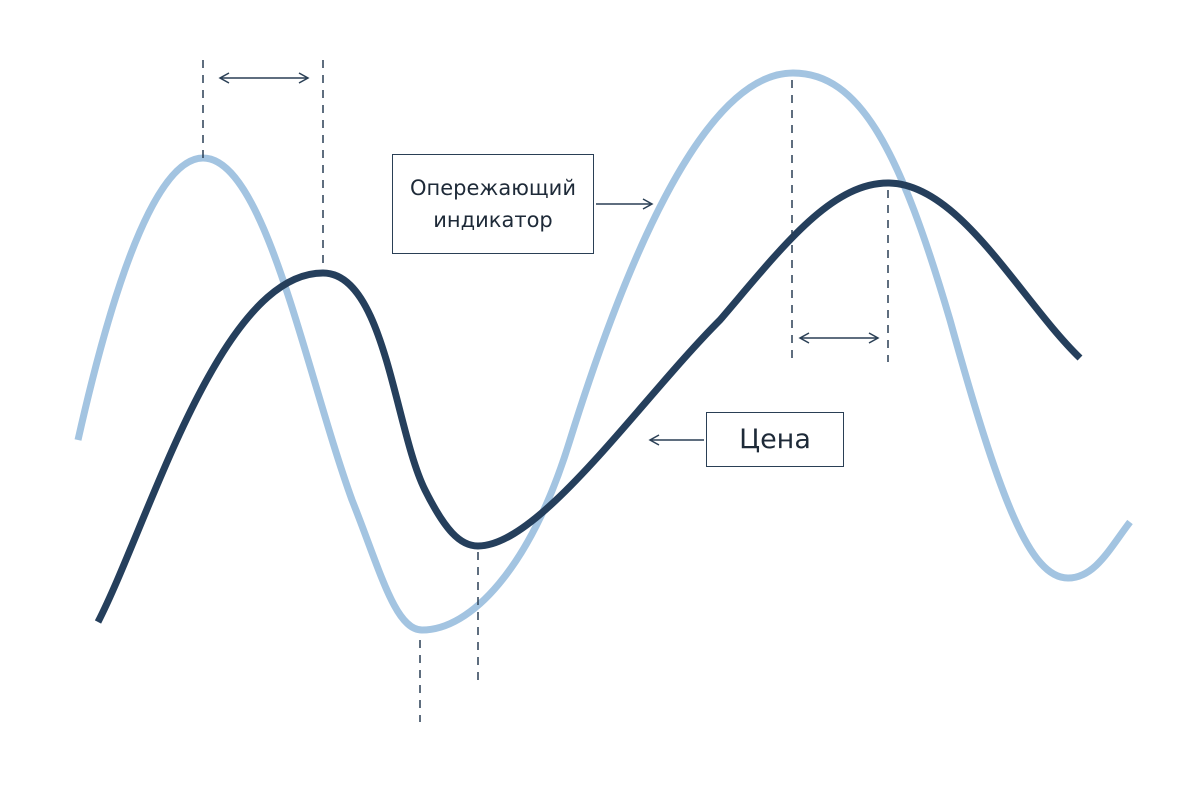 The height and width of the screenshot is (786, 1200). What do you see at coordinates (493, 204) in the screenshot?
I see `leading-indicator-label: Опережающий индикатор` at bounding box center [493, 204].